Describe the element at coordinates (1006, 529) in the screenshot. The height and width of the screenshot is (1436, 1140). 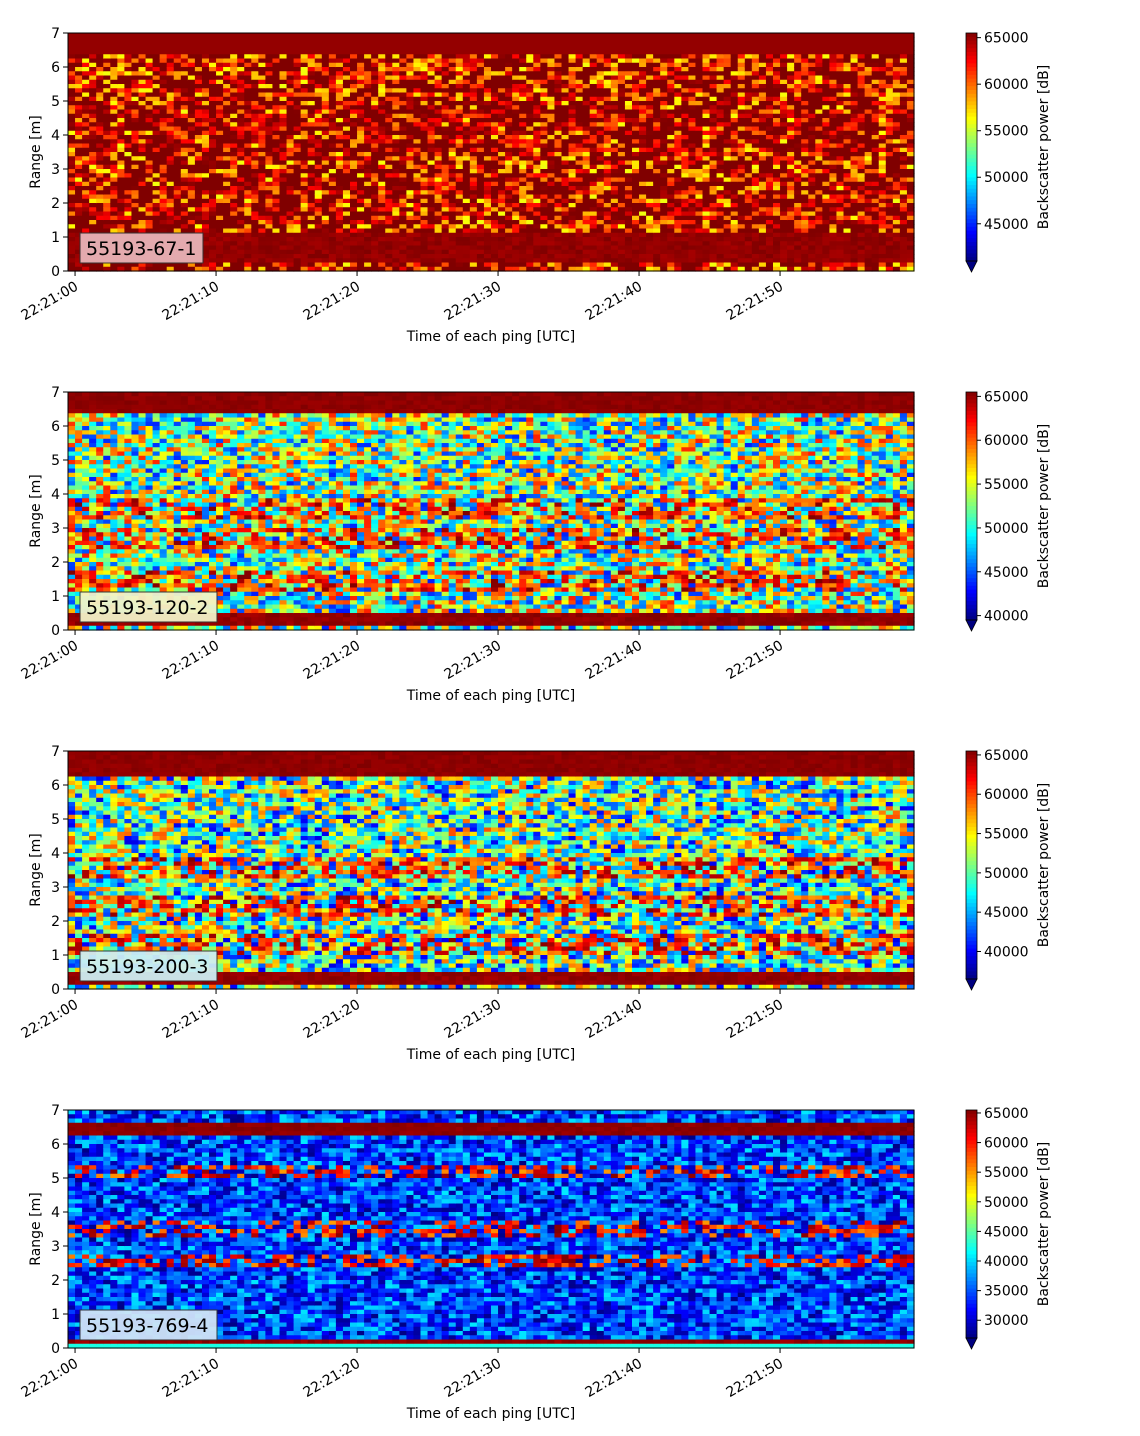
I see `colorbar-tick-label: 50000` at that location.